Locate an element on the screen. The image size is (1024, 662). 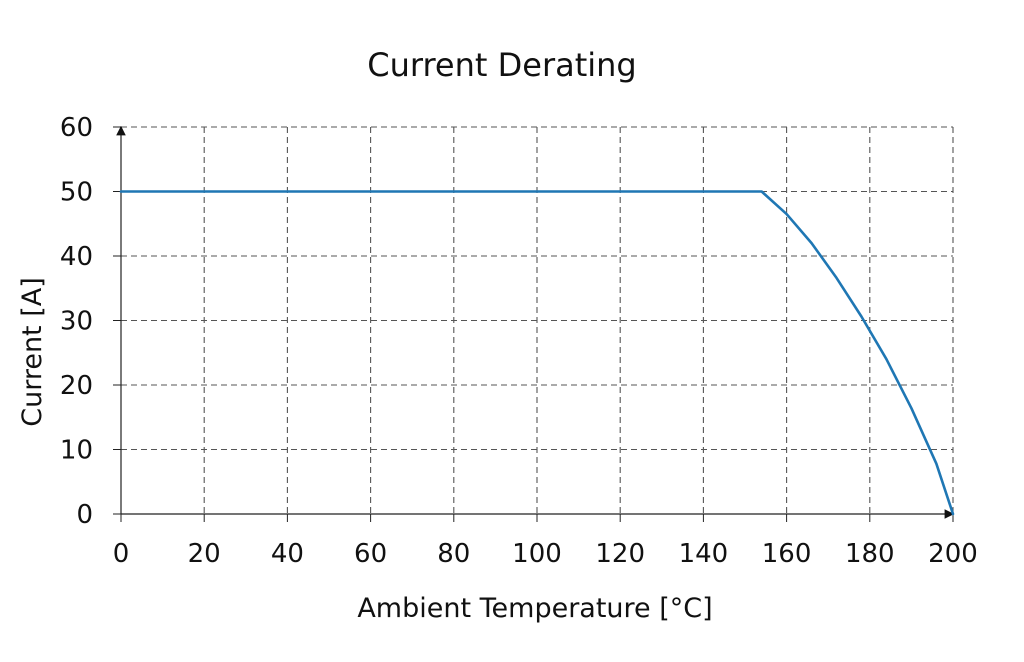
y-tick-label: 10 is located at coordinates (76, 451).